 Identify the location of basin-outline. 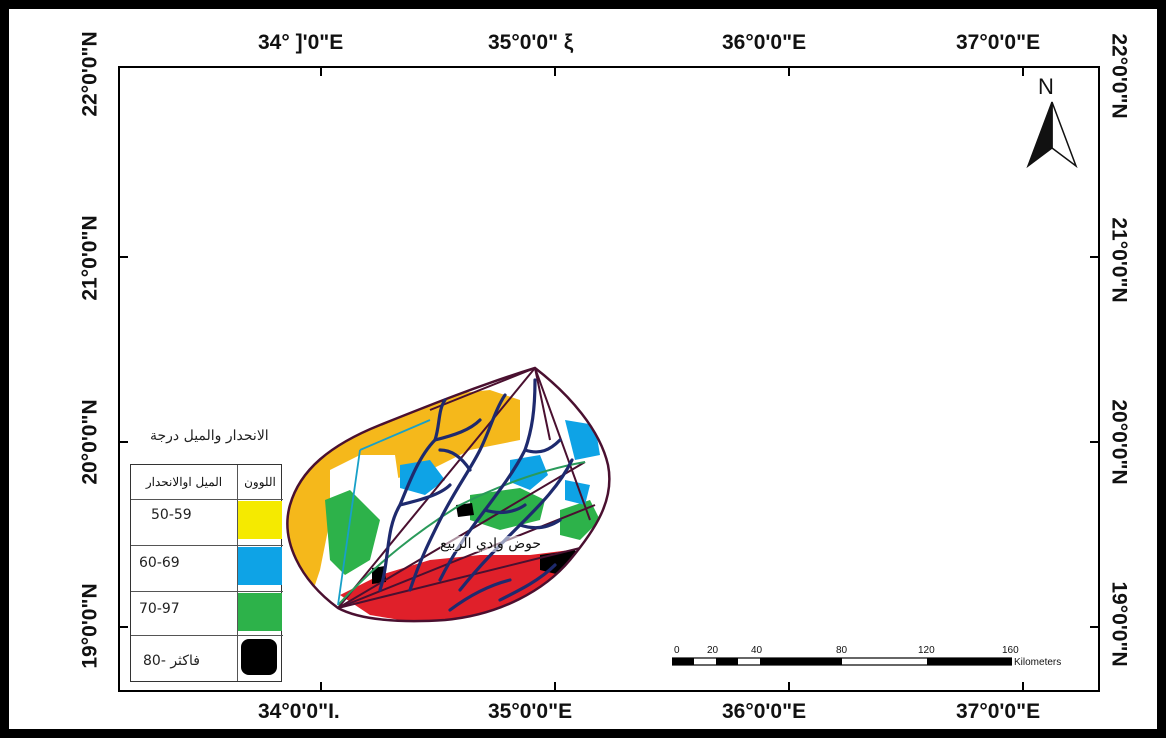
(448, 494).